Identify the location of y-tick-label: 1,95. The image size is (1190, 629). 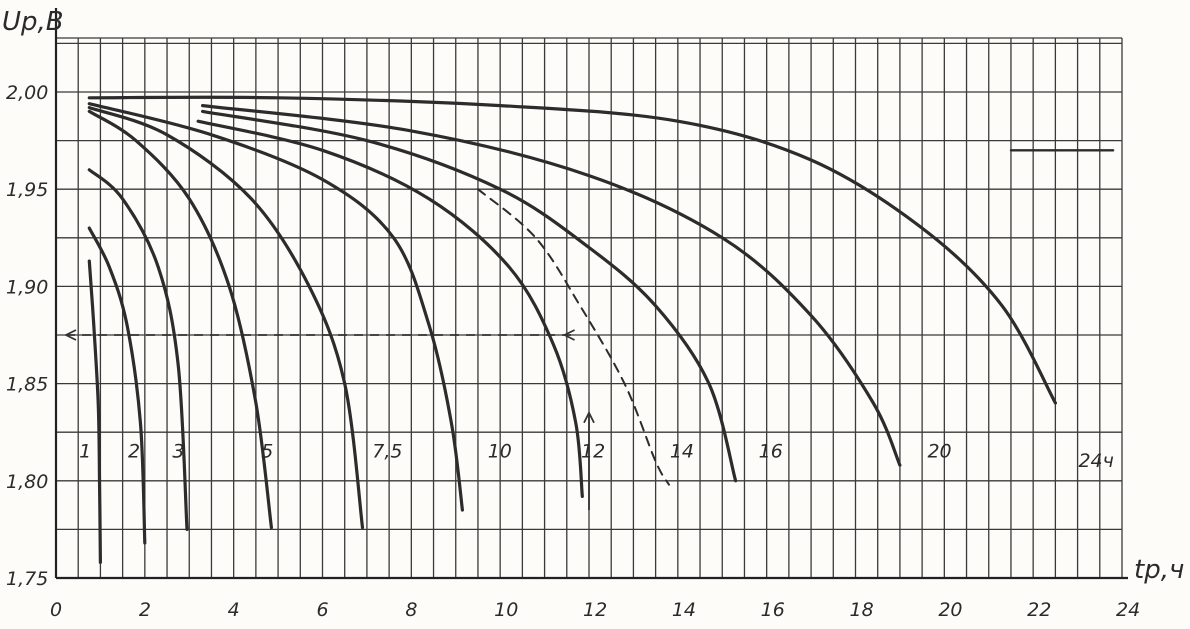
(27, 190).